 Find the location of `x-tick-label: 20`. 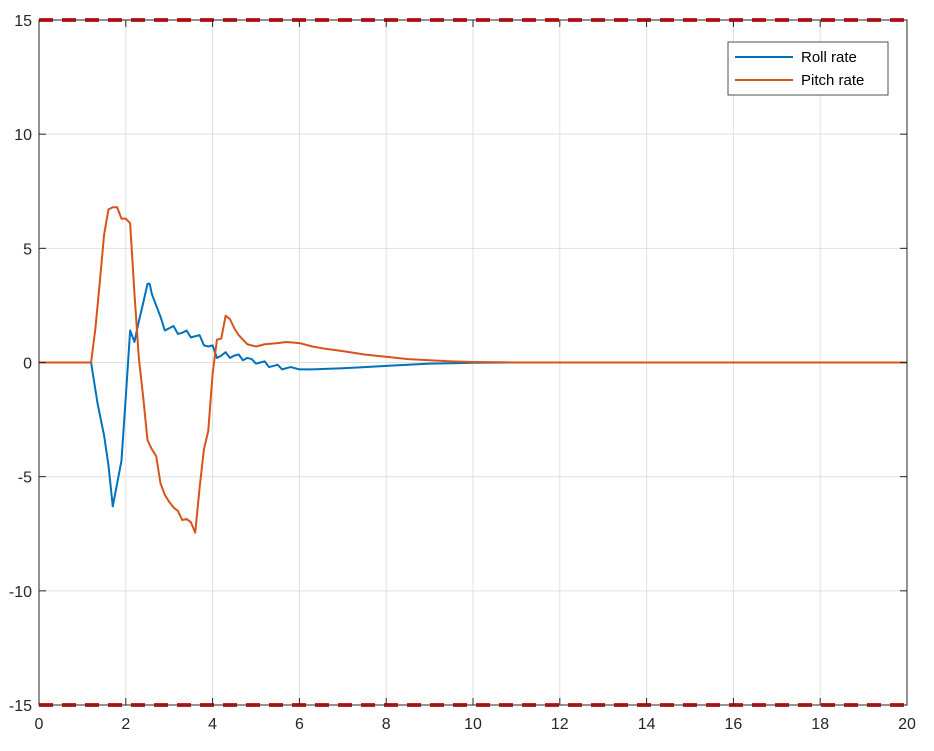

x-tick-label: 20 is located at coordinates (907, 724).